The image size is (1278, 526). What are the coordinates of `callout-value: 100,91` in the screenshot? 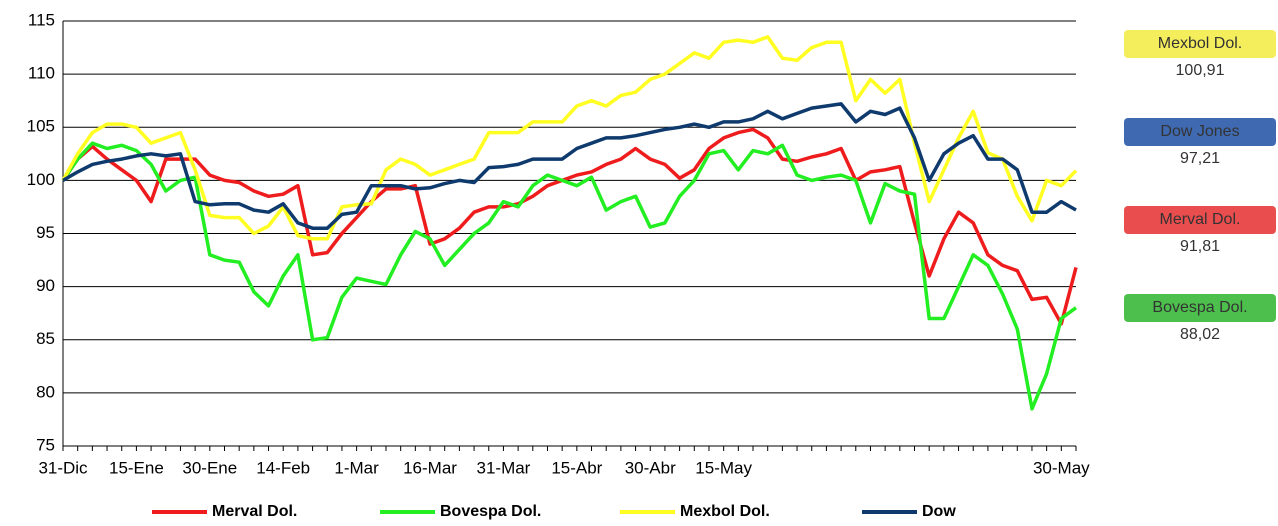 It's located at (1200, 70).